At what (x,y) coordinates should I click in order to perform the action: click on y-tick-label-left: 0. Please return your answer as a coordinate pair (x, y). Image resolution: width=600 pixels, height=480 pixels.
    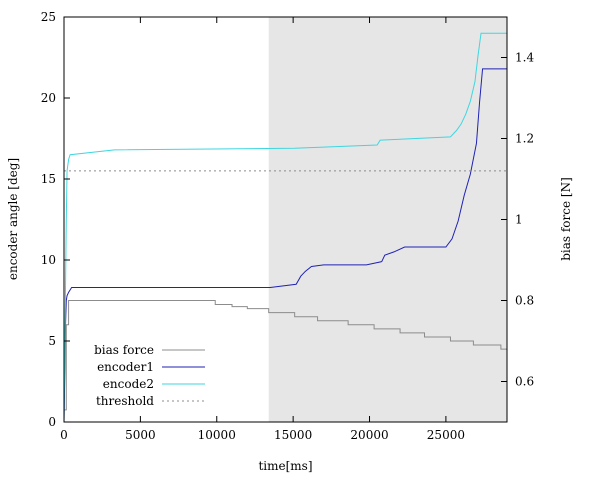
    Looking at the image, I should click on (52, 422).